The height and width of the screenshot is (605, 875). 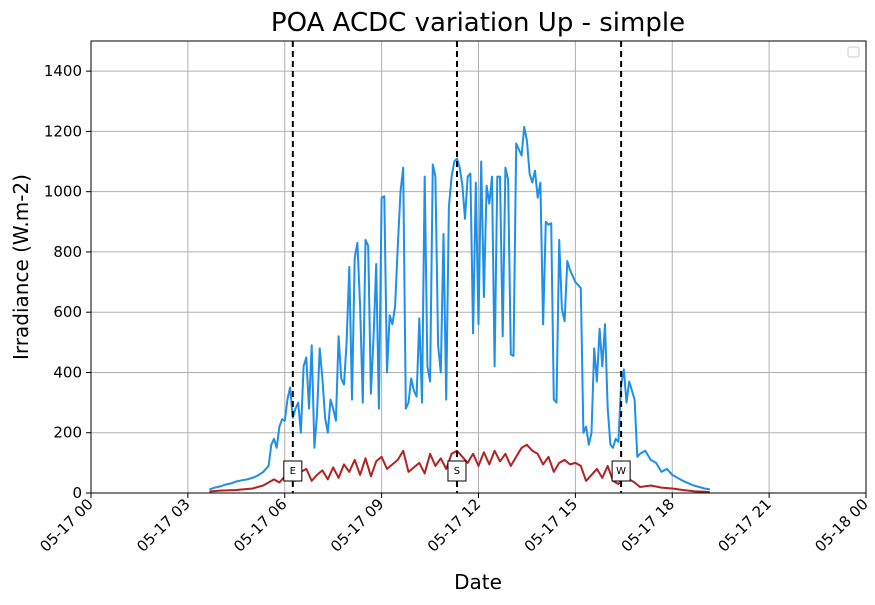 I want to click on x-tick-label: 05-17 15, so click(x=551, y=525).